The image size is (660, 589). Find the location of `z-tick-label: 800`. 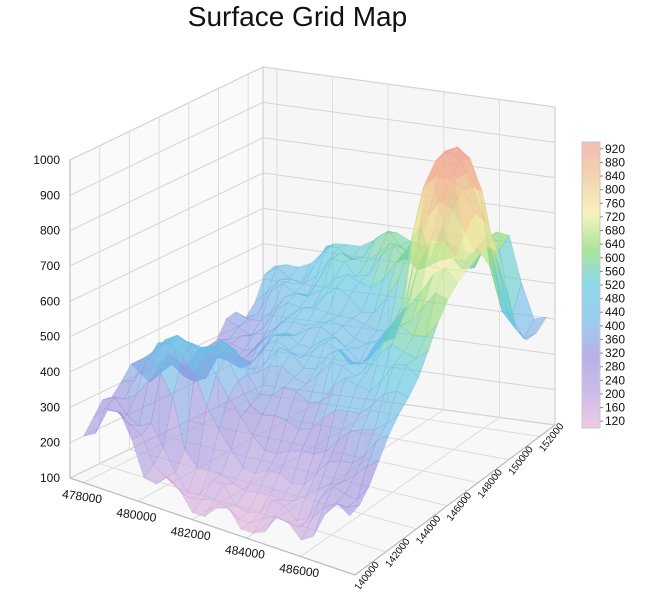

z-tick-label: 800 is located at coordinates (50, 231).